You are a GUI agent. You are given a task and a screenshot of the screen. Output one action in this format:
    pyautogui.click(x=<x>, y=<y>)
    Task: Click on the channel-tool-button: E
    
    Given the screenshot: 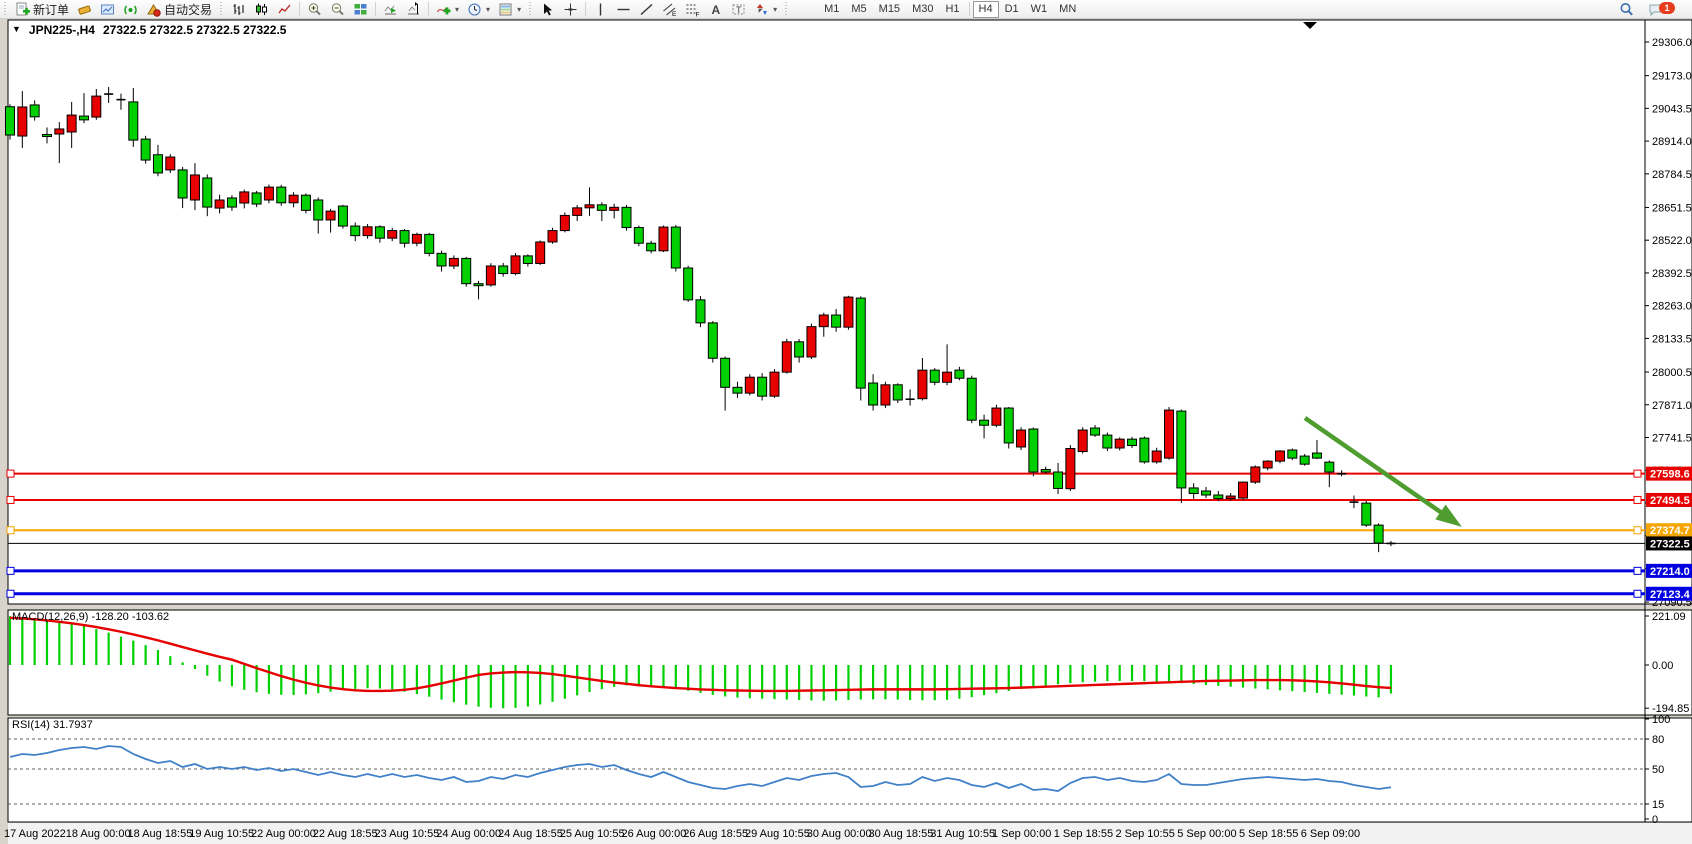 What is the action you would take?
    pyautogui.click(x=669, y=9)
    